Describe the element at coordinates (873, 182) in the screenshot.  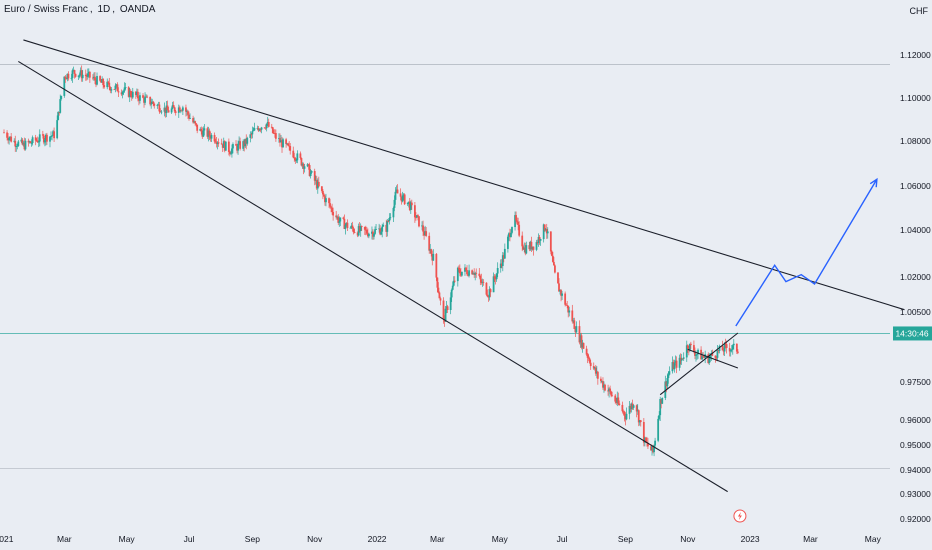
I see `projection-arrowhead` at that location.